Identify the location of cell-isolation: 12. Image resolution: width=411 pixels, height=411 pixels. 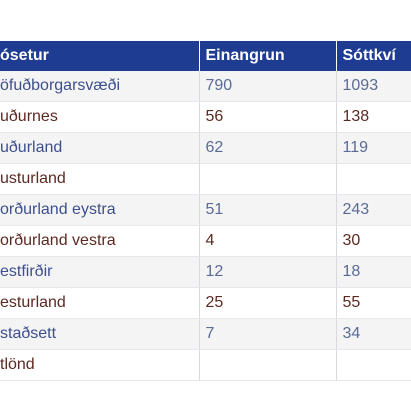
(268, 272).